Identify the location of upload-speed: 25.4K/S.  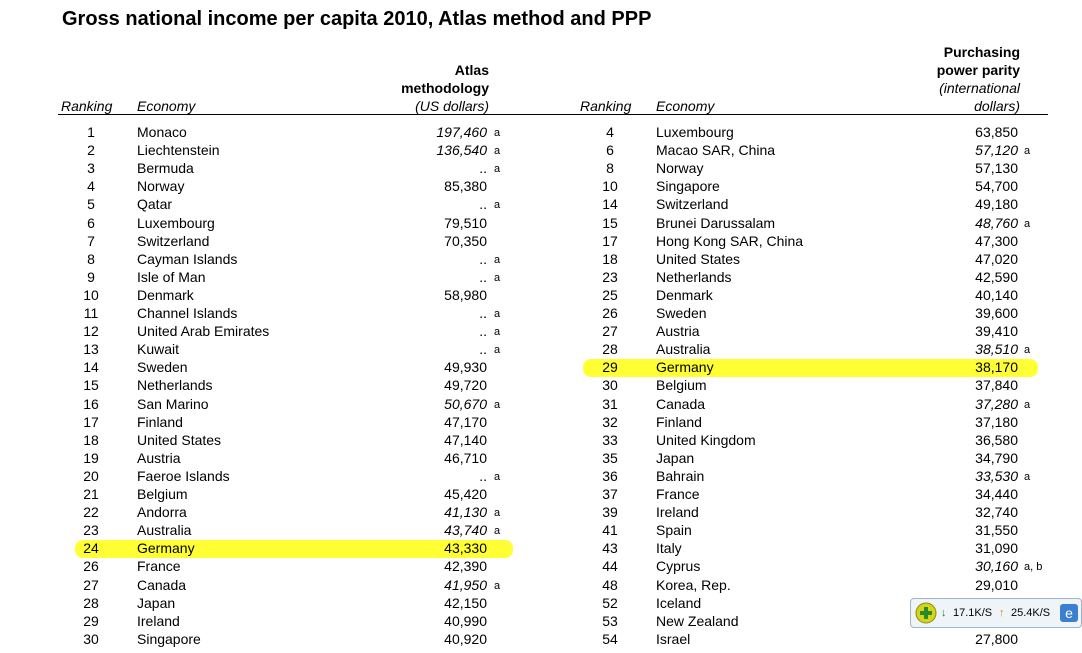
(1031, 613).